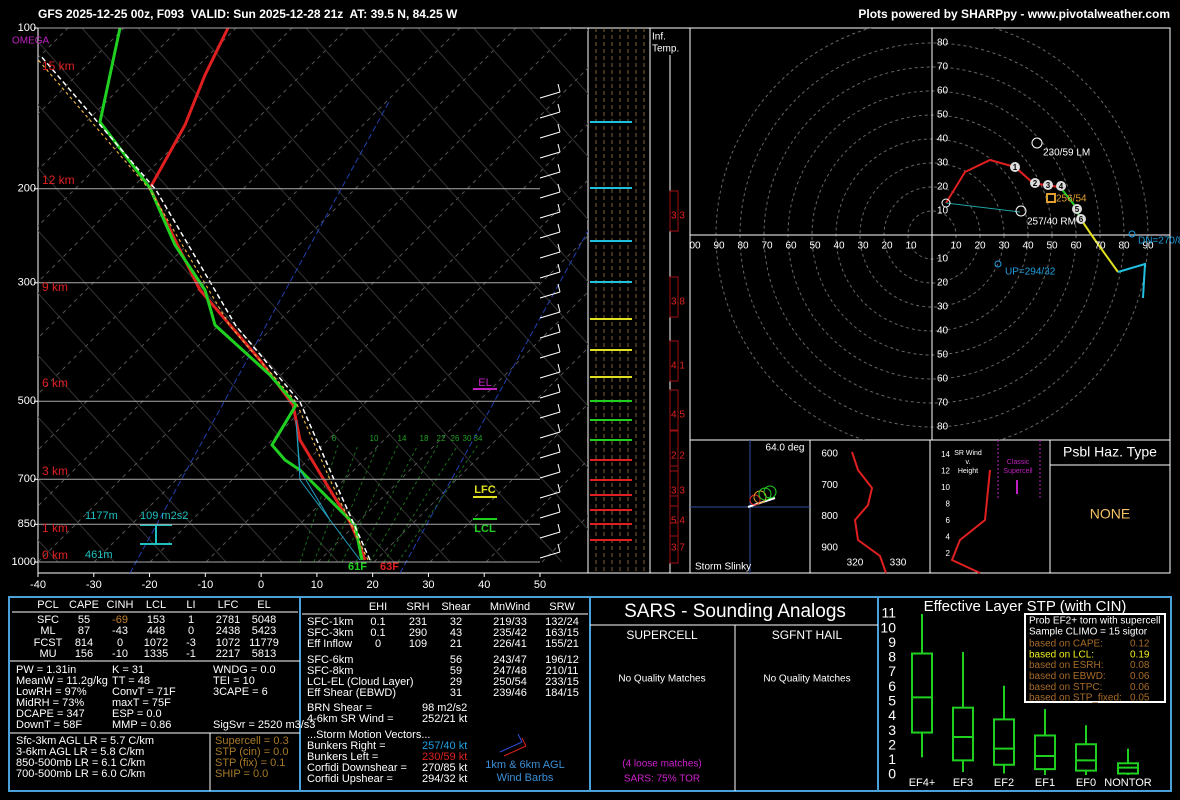  I want to click on thermo-header: LCL, so click(156, 605).